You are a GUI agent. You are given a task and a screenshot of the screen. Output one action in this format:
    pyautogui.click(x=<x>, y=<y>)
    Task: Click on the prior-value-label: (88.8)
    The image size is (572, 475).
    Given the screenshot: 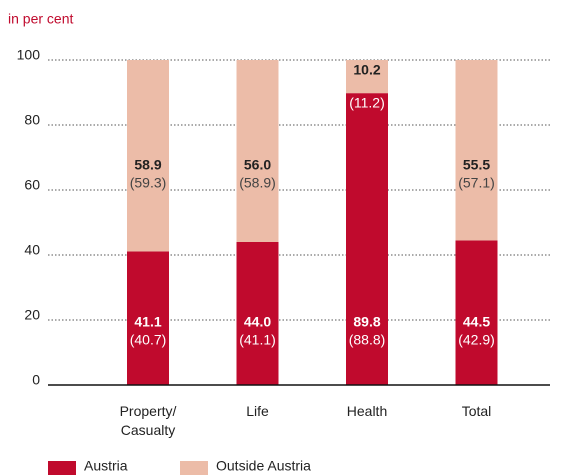 What is the action you would take?
    pyautogui.click(x=367, y=340)
    